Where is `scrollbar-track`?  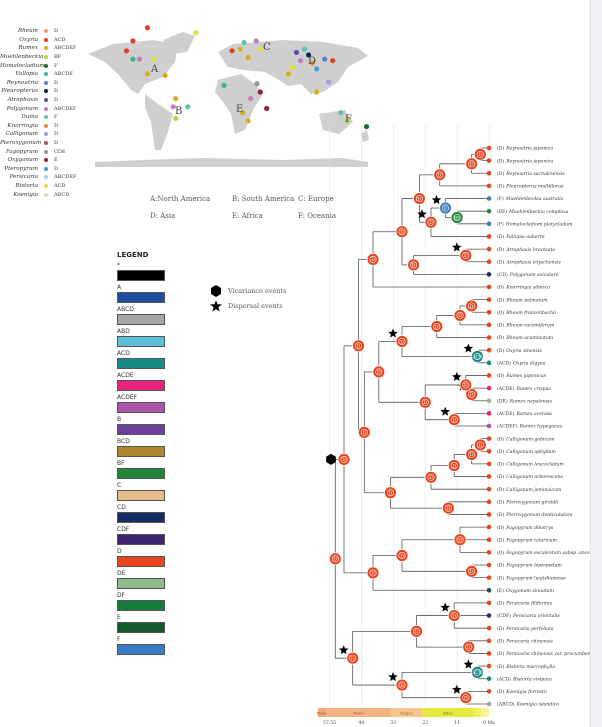 scrollbar-track is located at coordinates (596, 363).